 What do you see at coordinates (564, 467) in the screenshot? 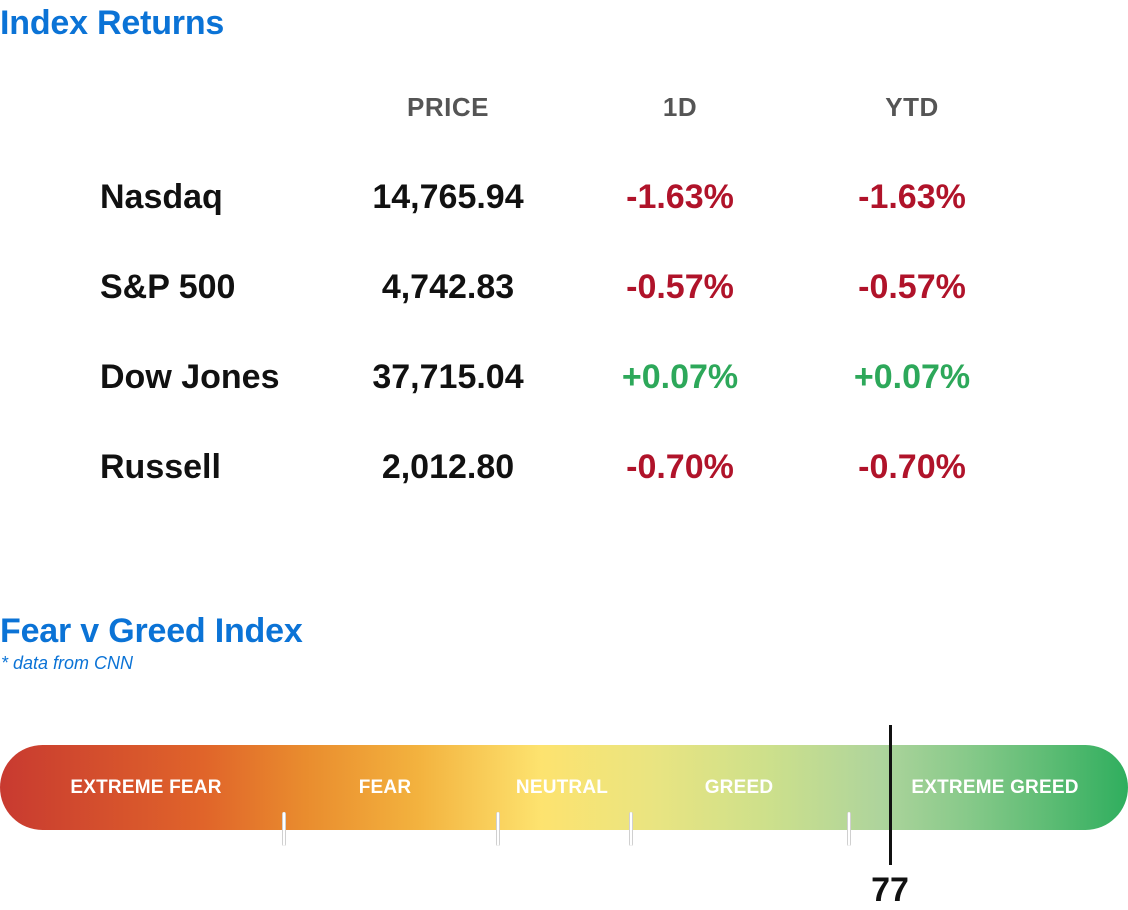
I see `table-row-russell: Russell 2,012.80 -0.70% -0.70%` at bounding box center [564, 467].